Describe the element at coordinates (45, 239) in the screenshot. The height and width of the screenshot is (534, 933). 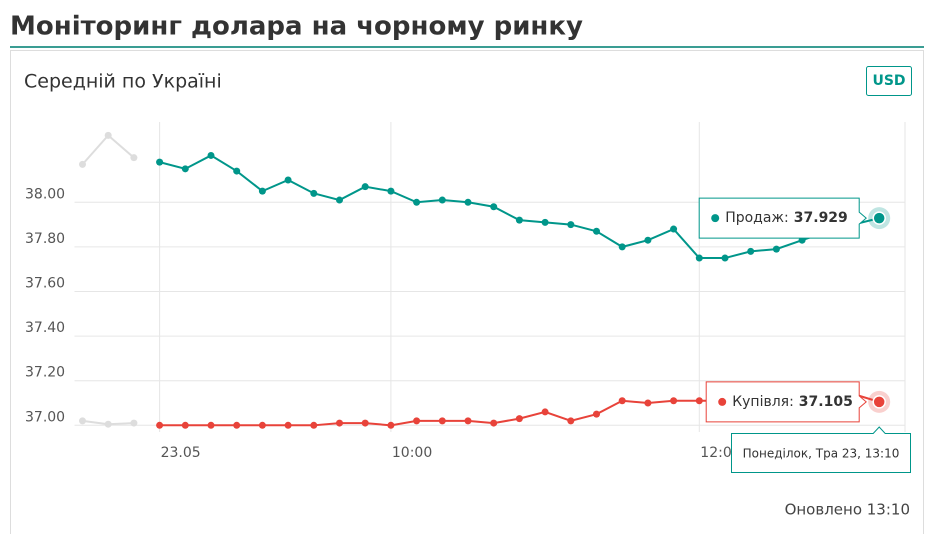
I see `y-tick-label: 37.80` at that location.